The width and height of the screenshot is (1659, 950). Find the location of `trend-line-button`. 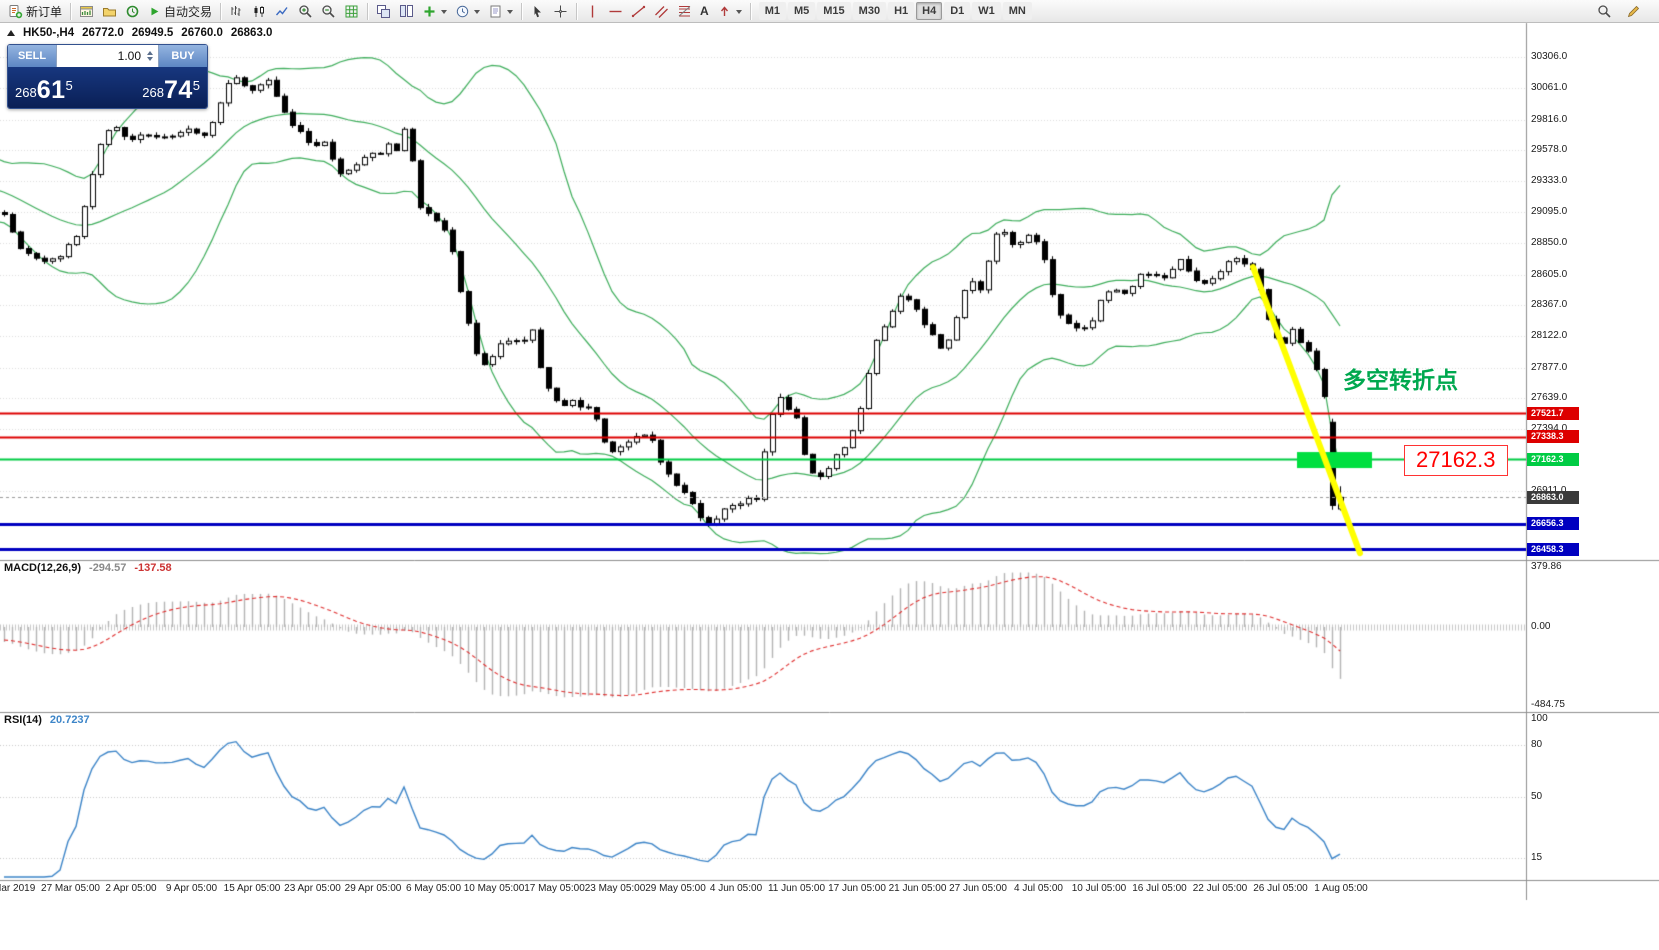

trend-line-button is located at coordinates (638, 11).